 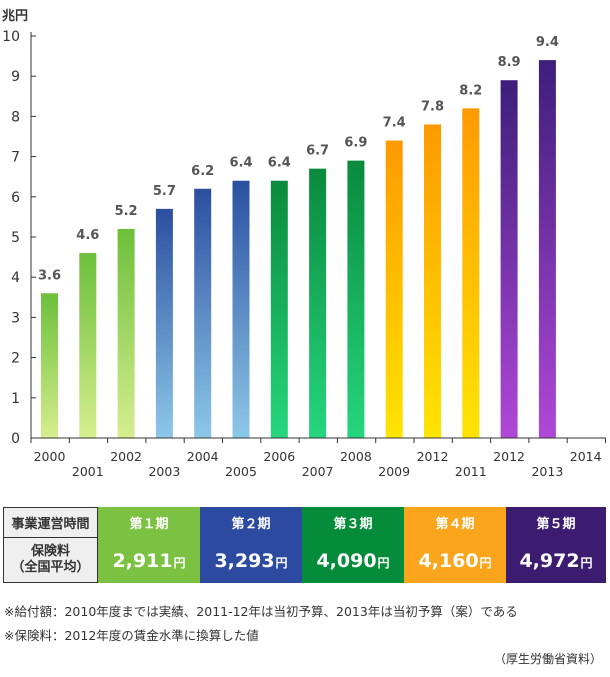 I want to click on premium-amount: 4,972, so click(x=549, y=561).